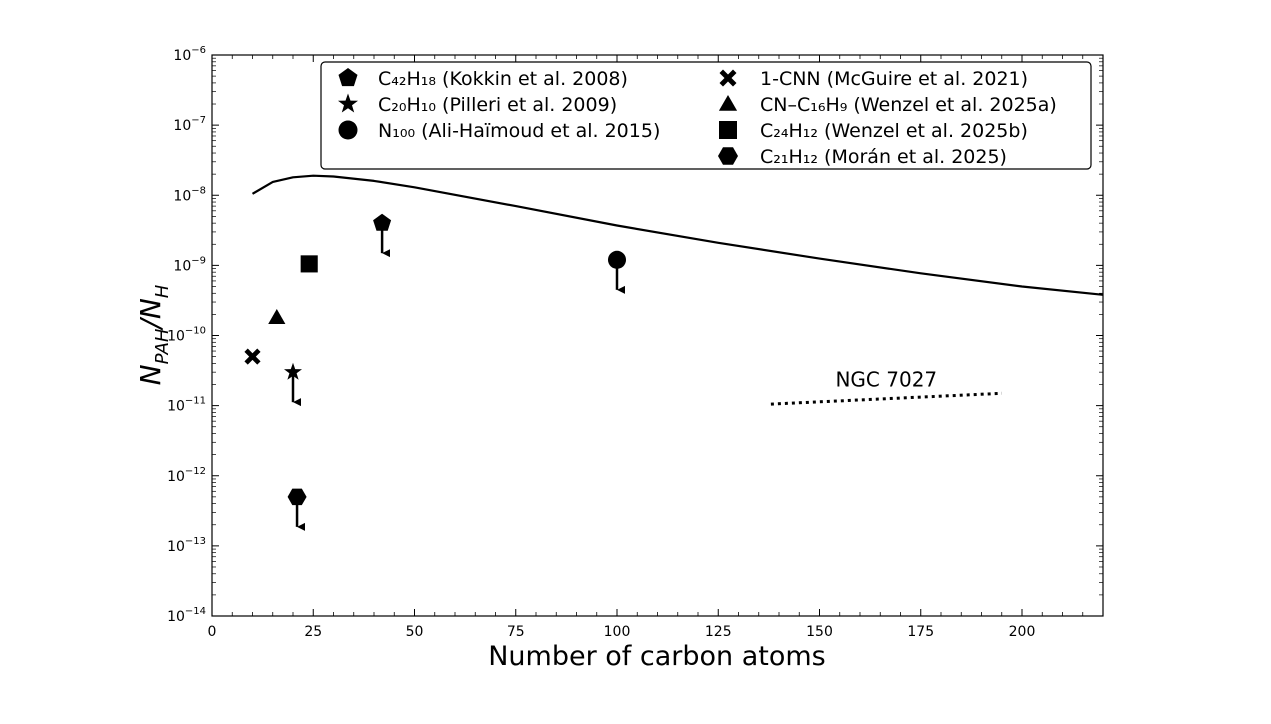  What do you see at coordinates (348, 130) in the screenshot?
I see `legend-marker-circle` at bounding box center [348, 130].